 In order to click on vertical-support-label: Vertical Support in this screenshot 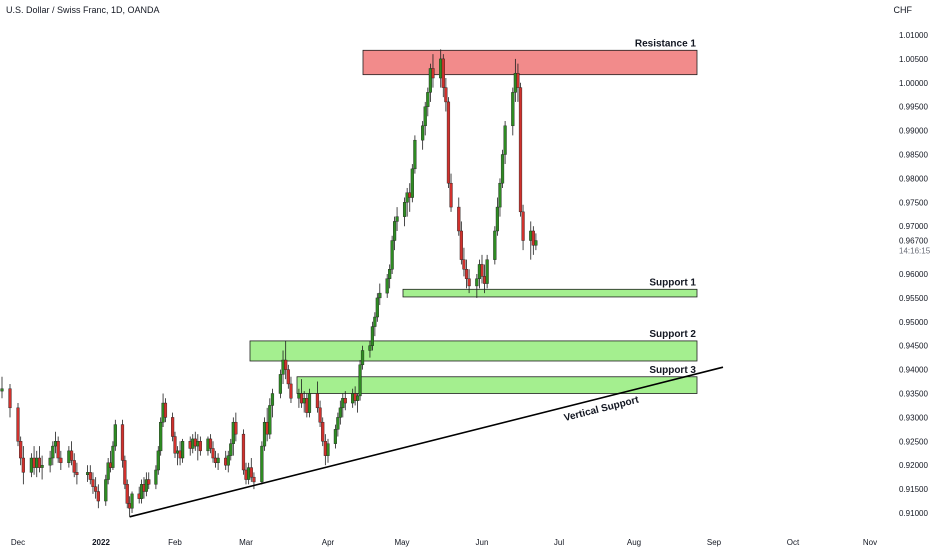, I will do `click(602, 409)`.